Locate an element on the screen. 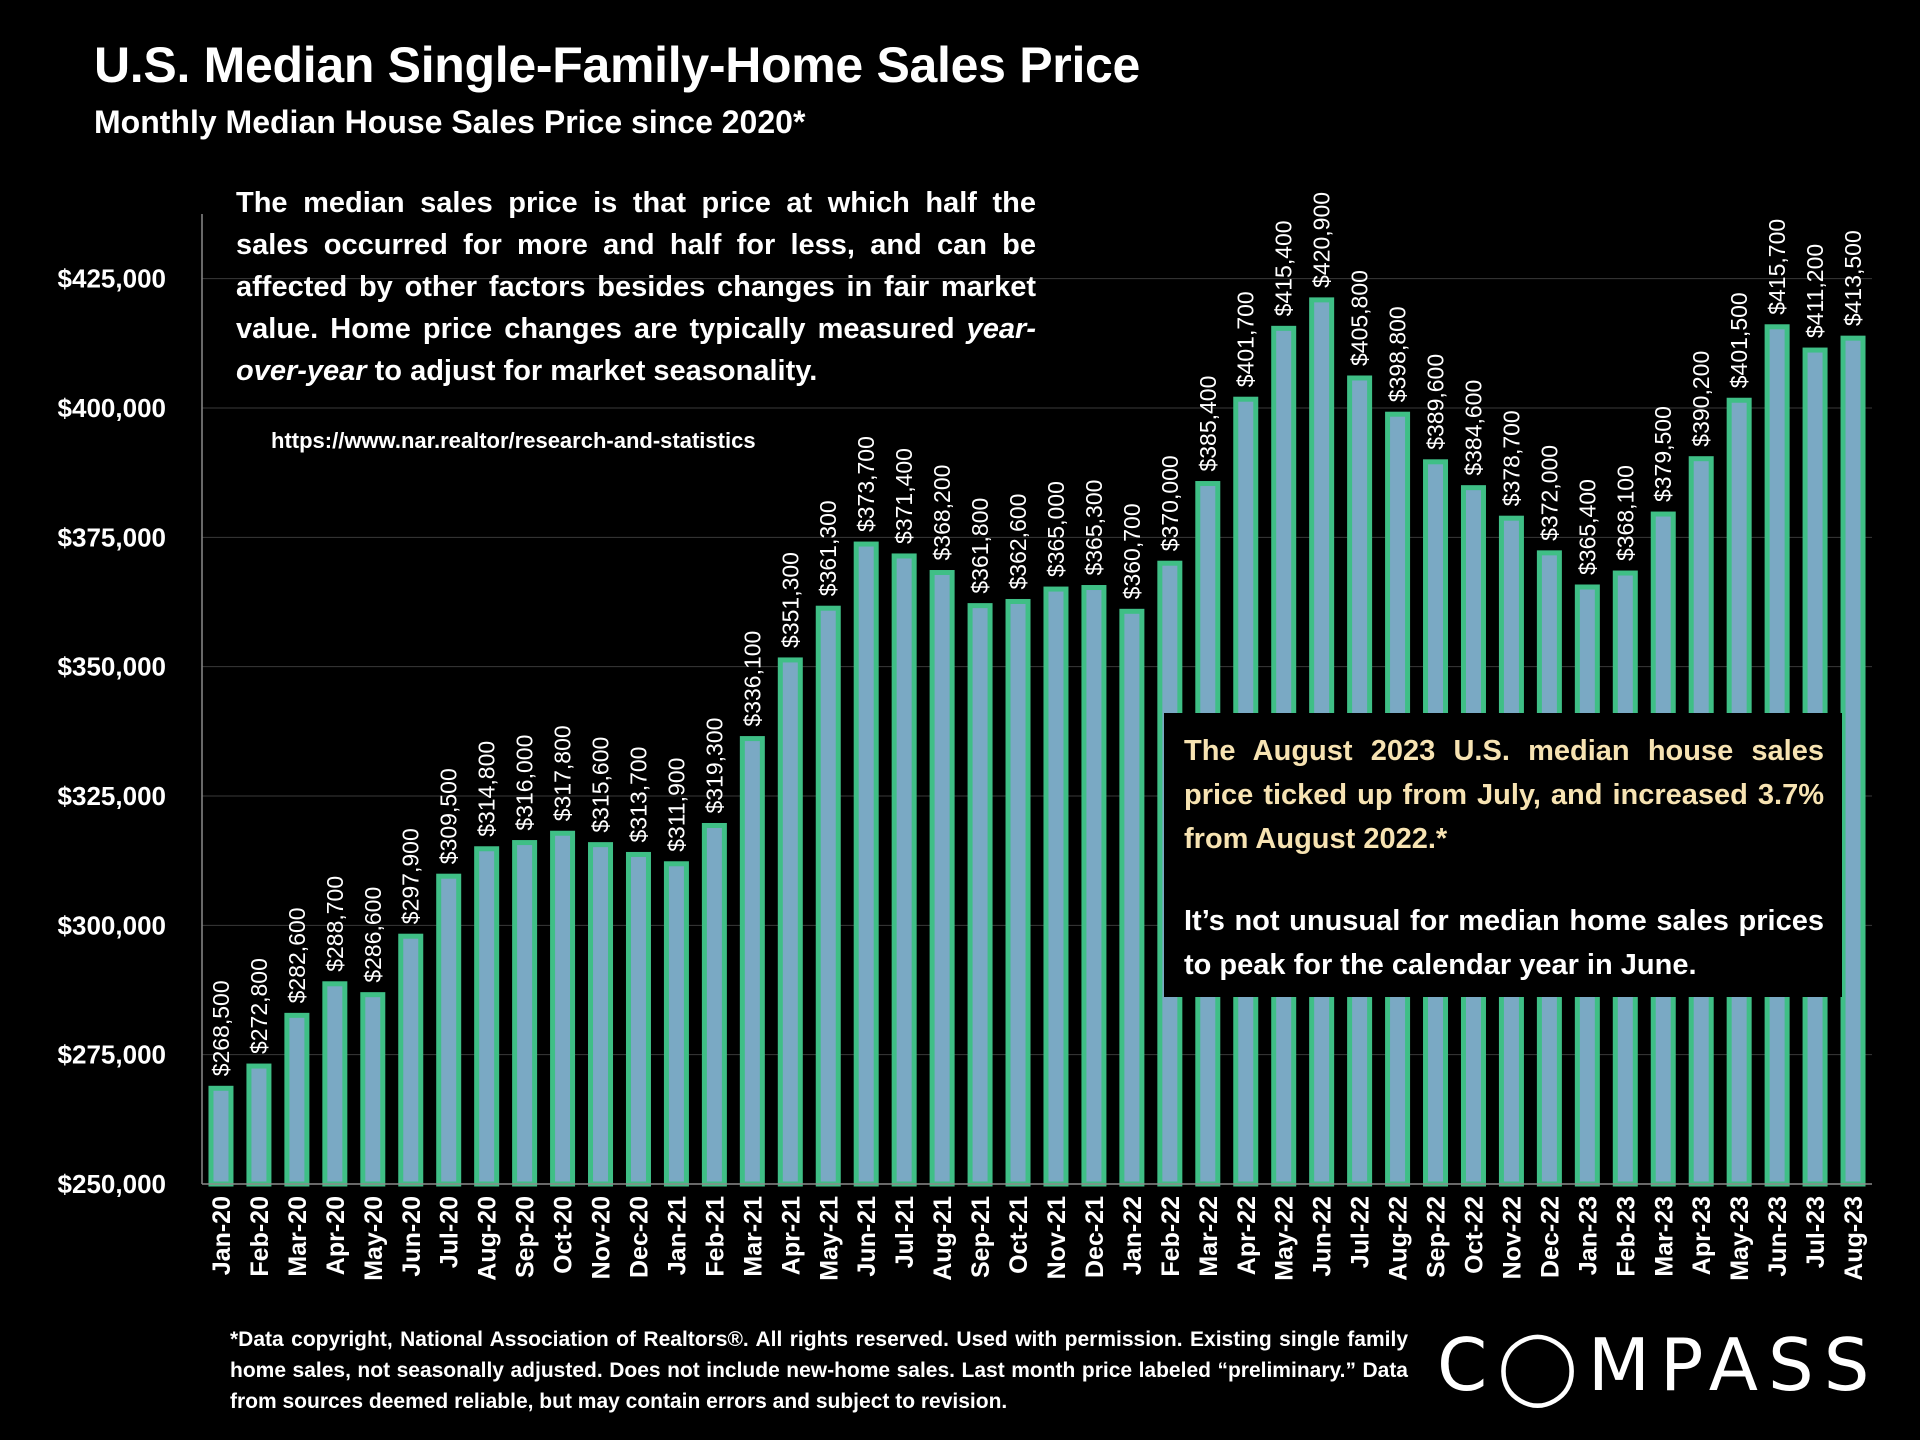 The width and height of the screenshot is (1920, 1440). bar-value-label: $361,300 is located at coordinates (828, 548).